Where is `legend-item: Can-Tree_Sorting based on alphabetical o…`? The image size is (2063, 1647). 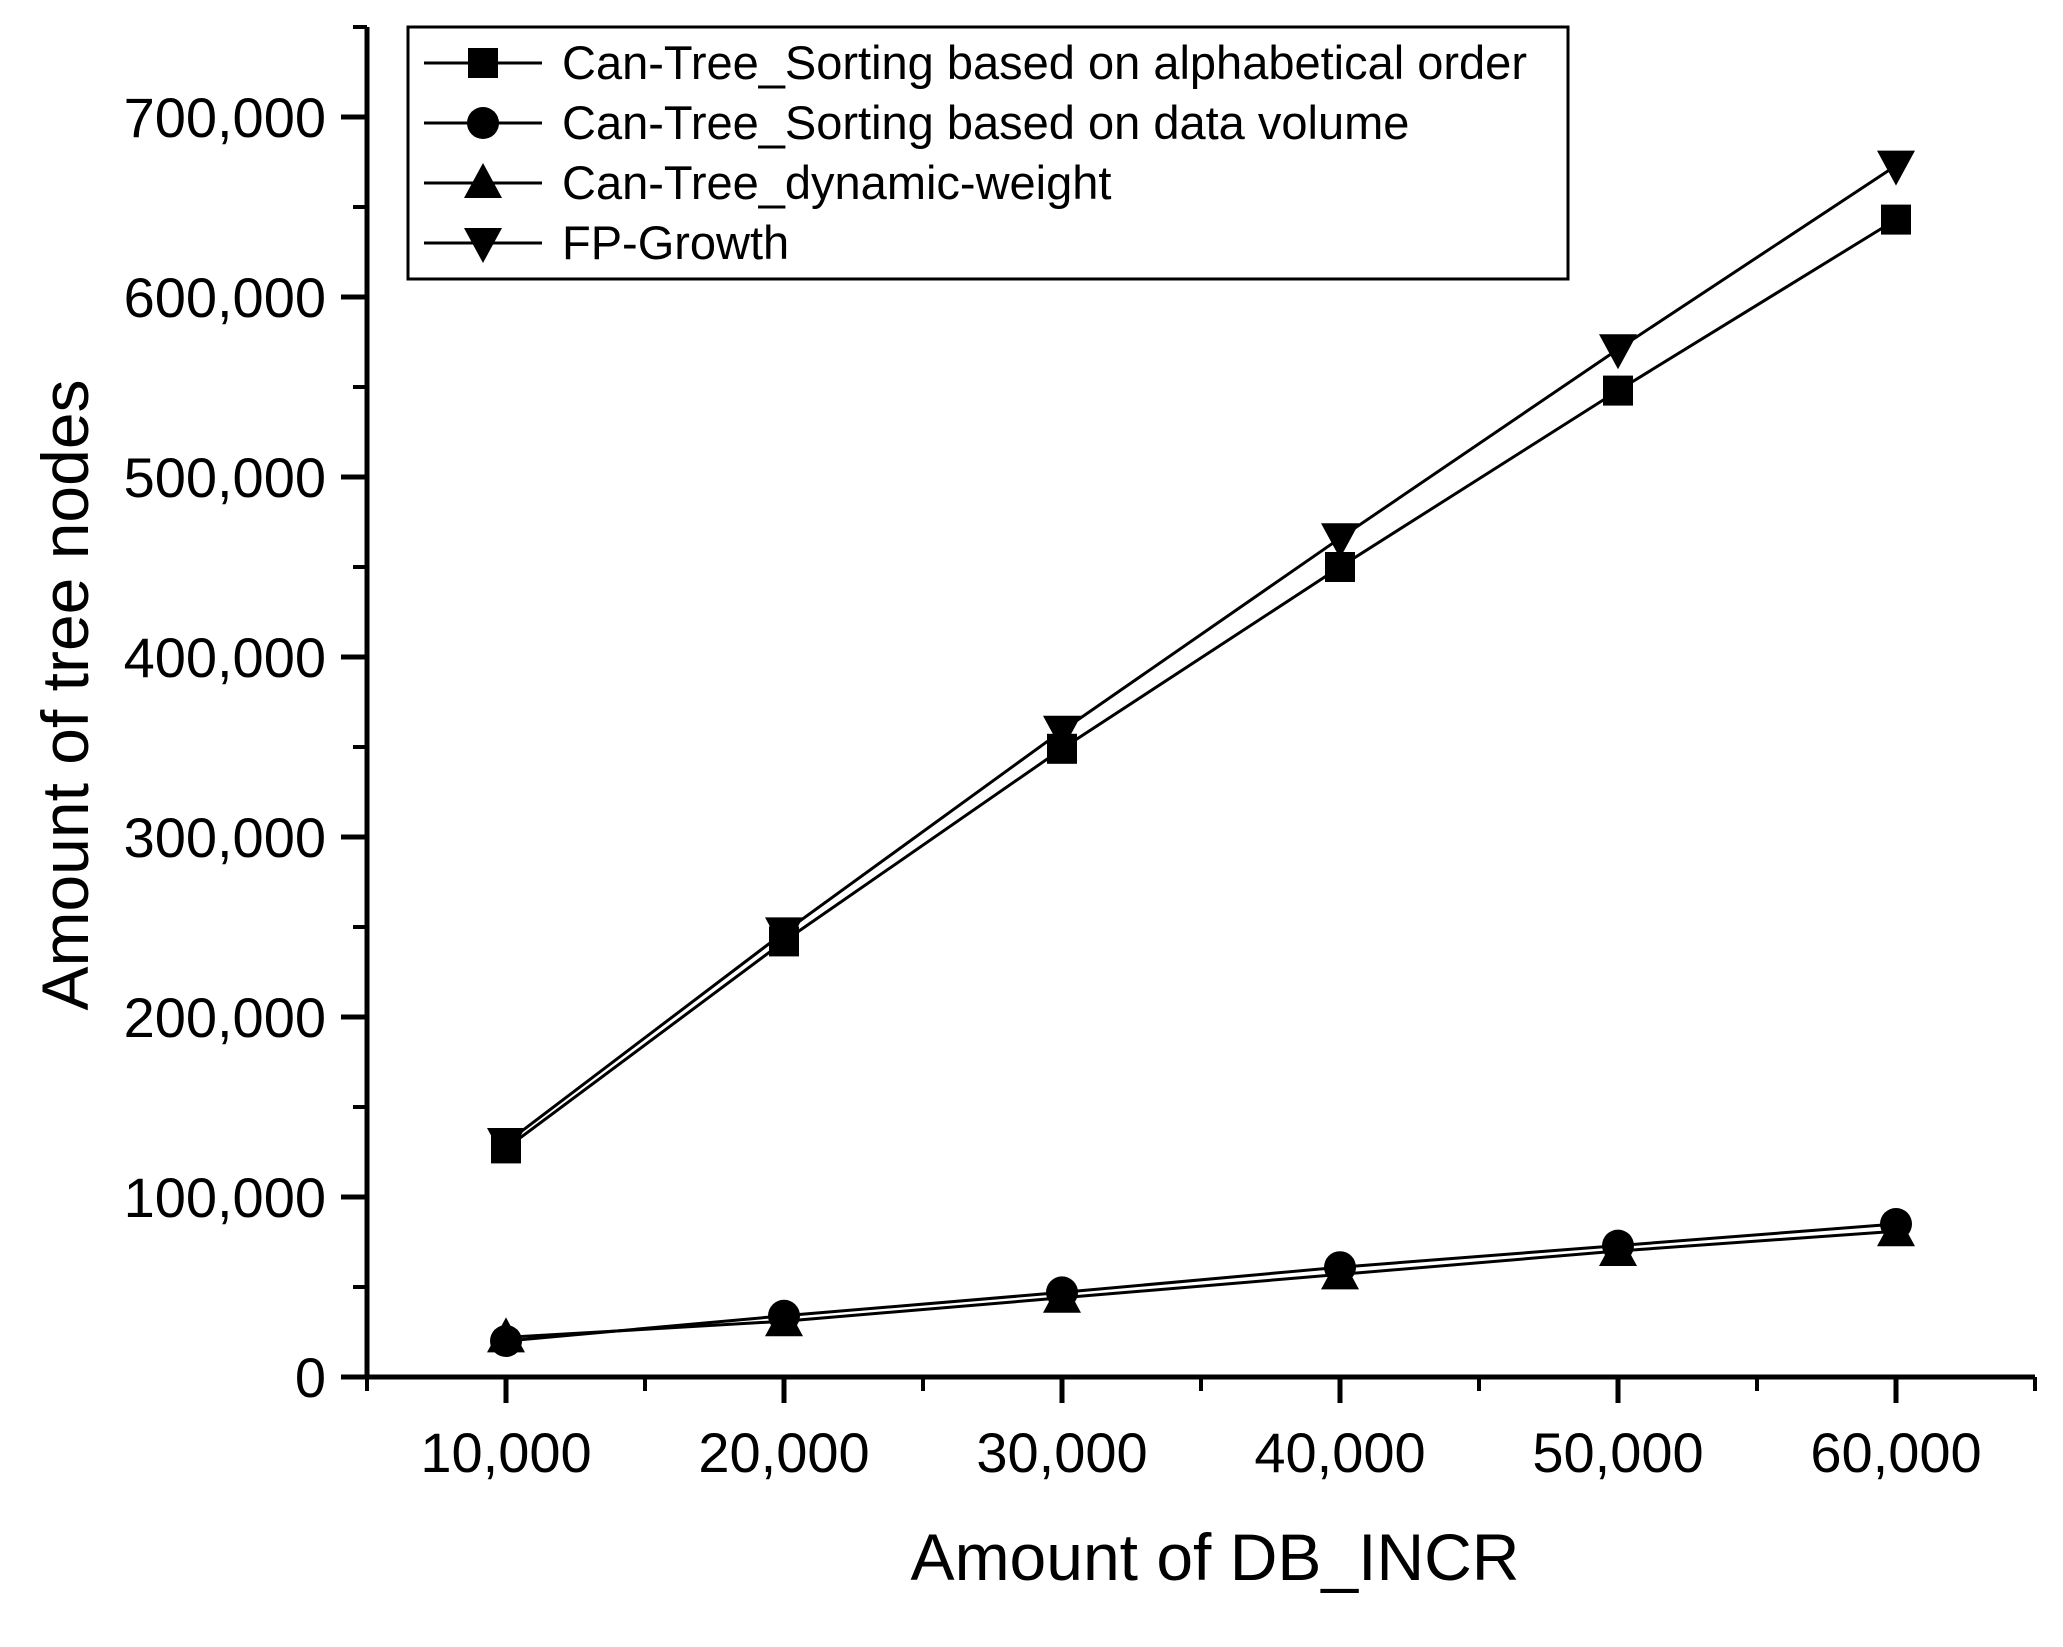
legend-item: Can-Tree_Sorting based on alphabetical o… is located at coordinates (975, 62).